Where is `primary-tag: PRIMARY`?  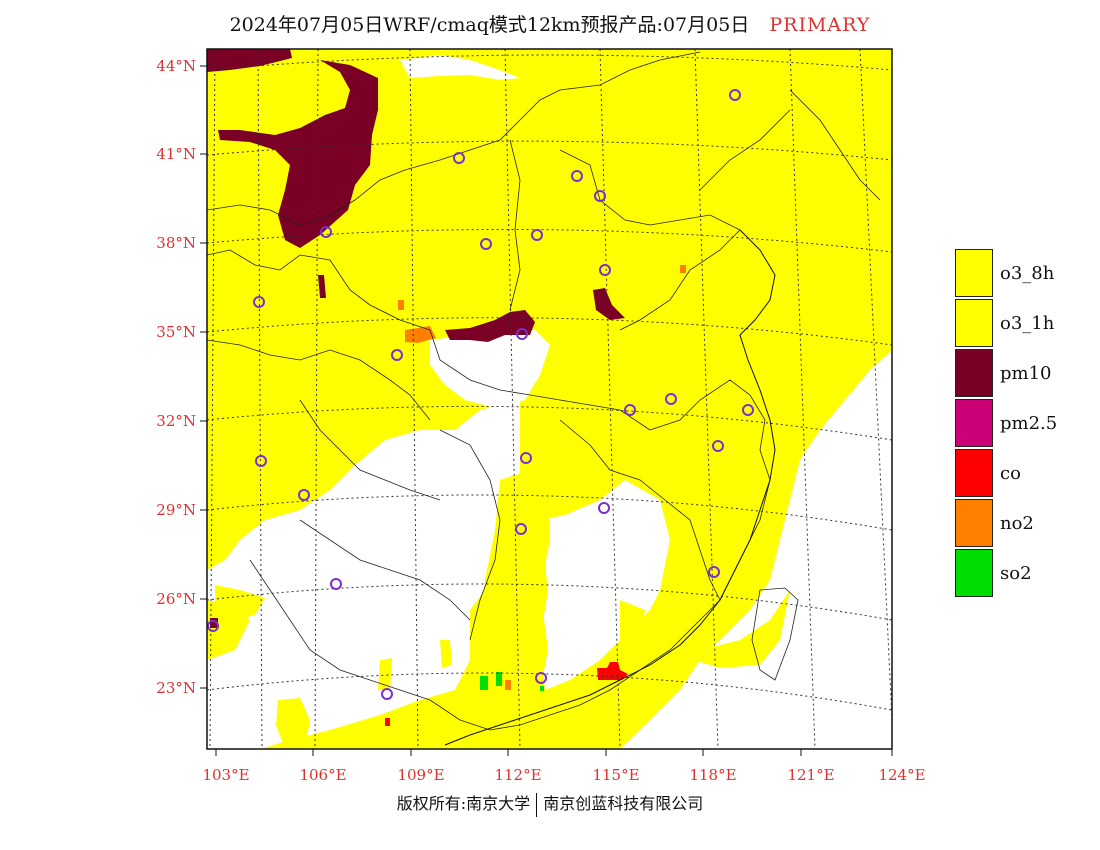 primary-tag: PRIMARY is located at coordinates (820, 25).